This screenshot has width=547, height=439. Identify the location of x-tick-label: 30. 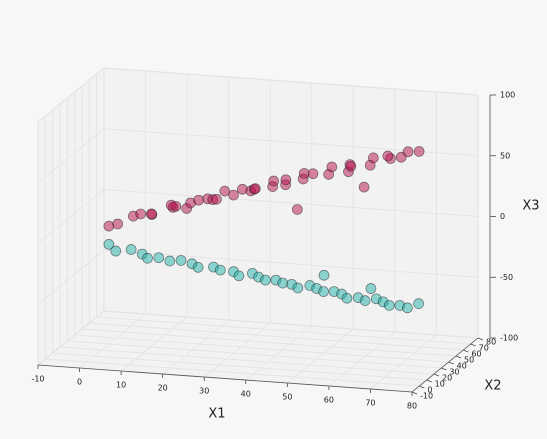
(204, 391).